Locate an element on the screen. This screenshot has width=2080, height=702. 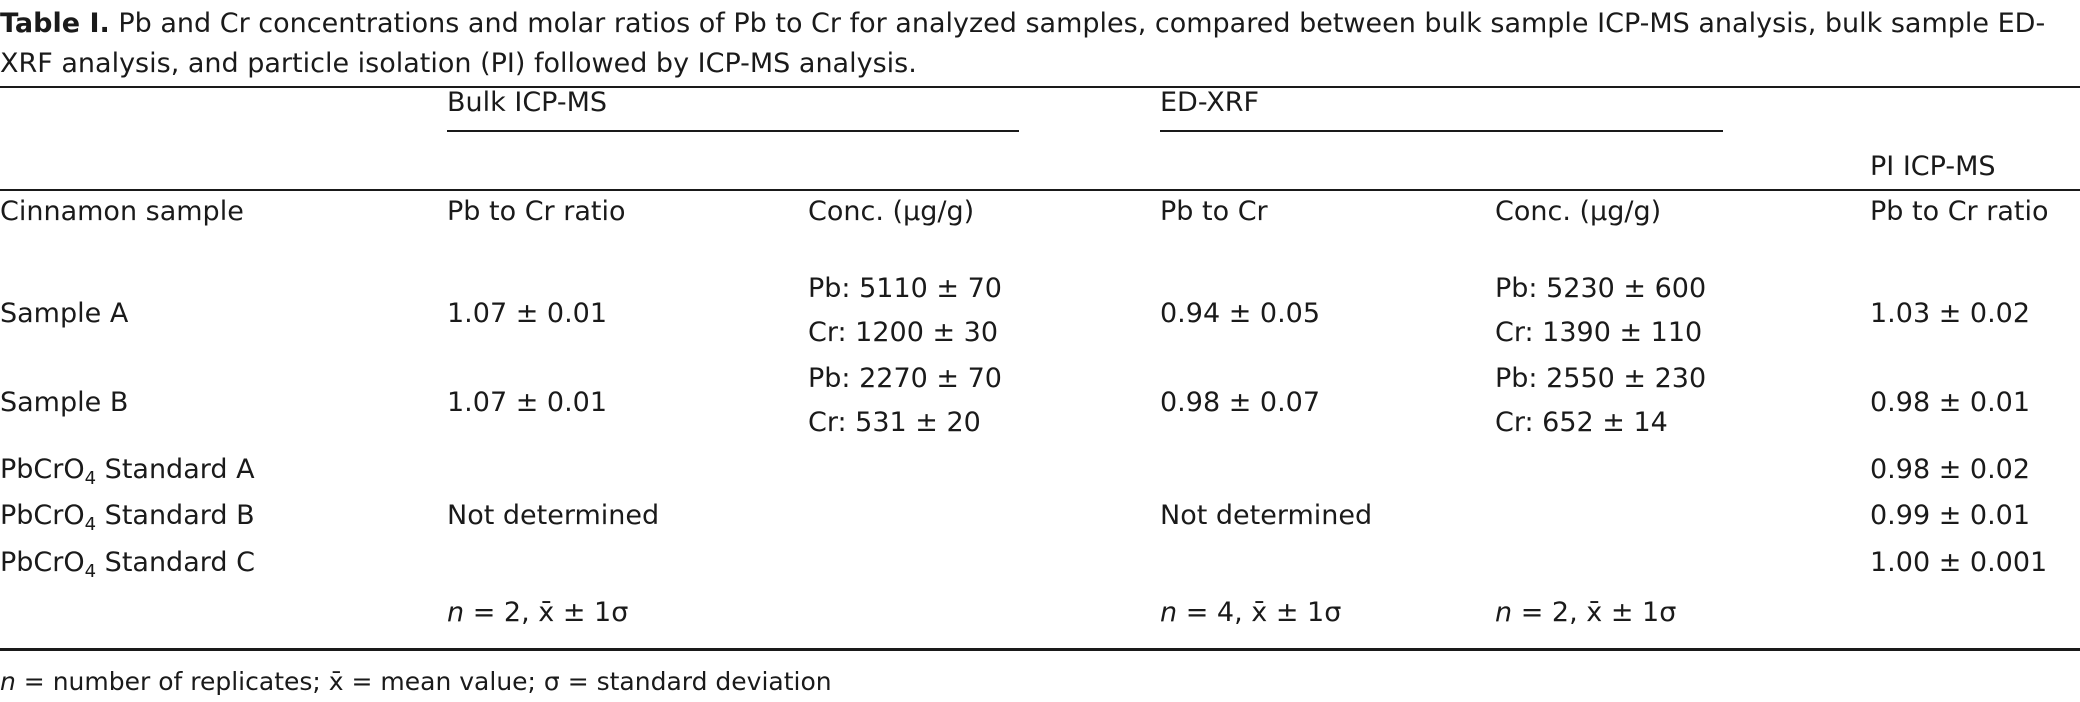
row-sample-b-pi-ratio: 0.98 ± 0.01 is located at coordinates (1950, 402).